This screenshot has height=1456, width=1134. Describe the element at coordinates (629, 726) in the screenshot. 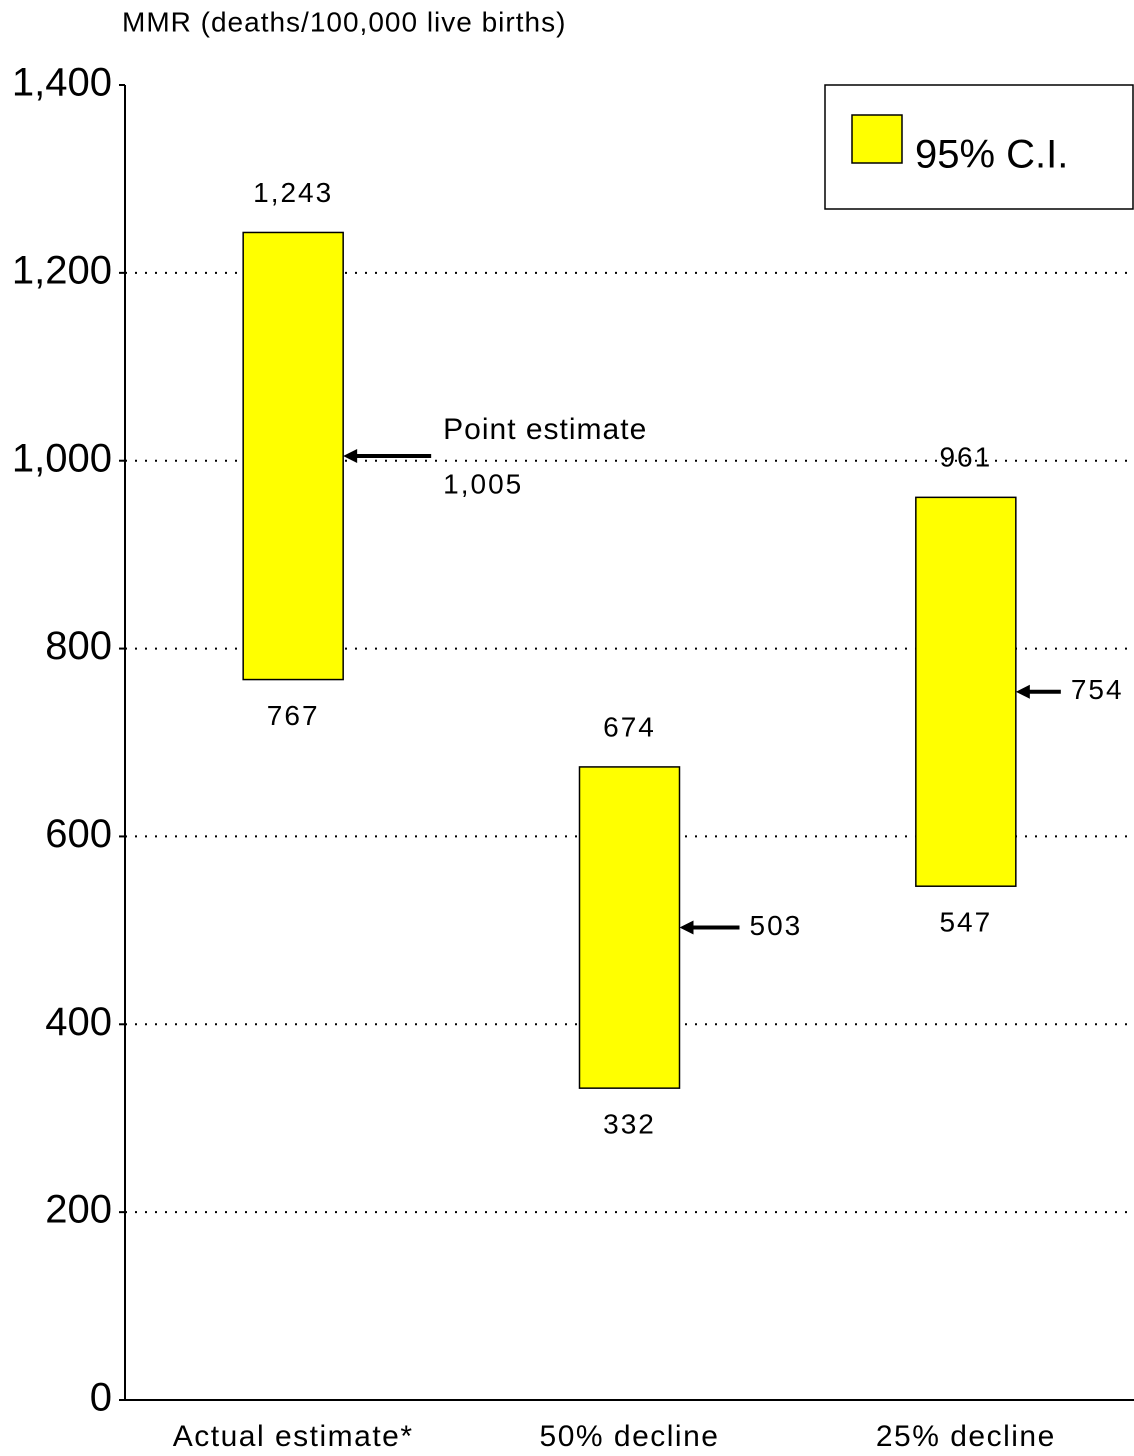

I see `high-label: 674` at that location.